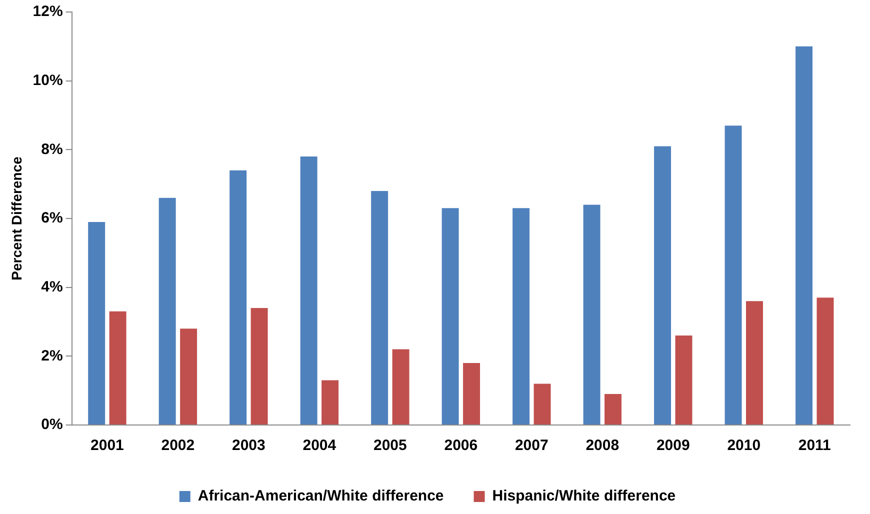 This screenshot has width=870, height=514. I want to click on x-tick-label: 2008, so click(603, 445).